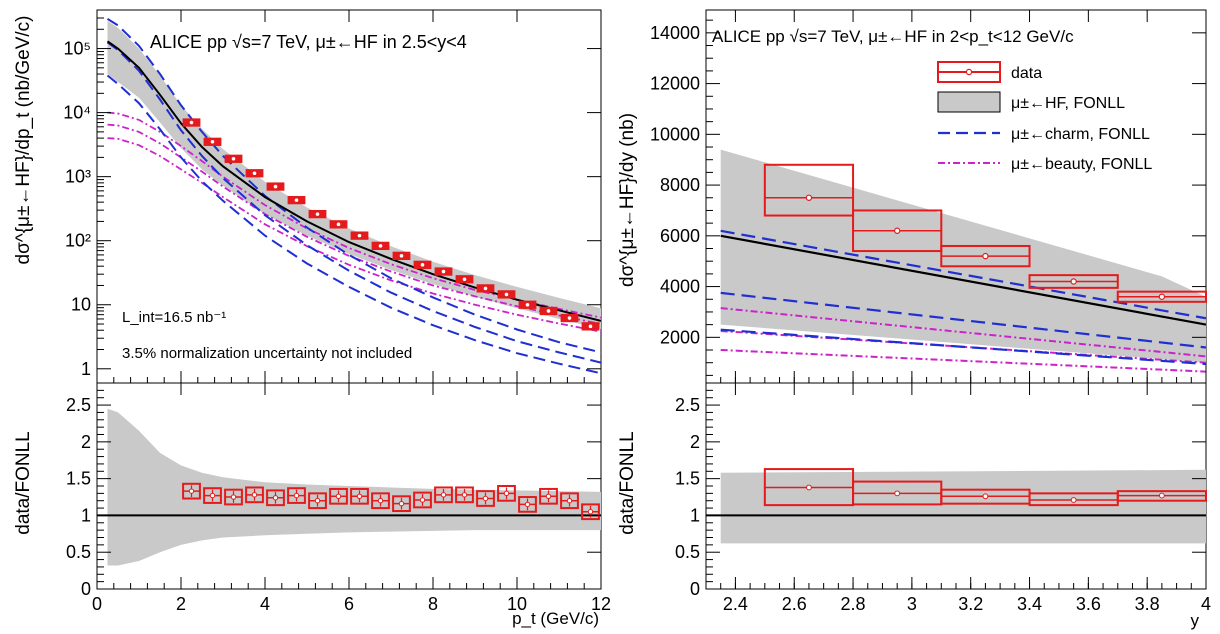  Describe the element at coordinates (912, 604) in the screenshot. I see `x-tick-label: 3` at that location.